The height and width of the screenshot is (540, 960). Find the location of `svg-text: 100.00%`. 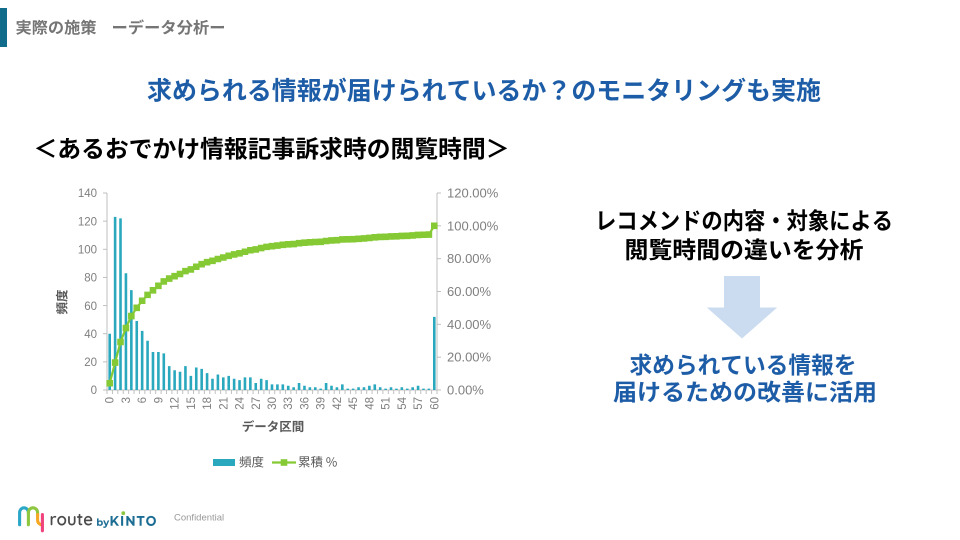

svg-text: 100.00% is located at coordinates (473, 225).